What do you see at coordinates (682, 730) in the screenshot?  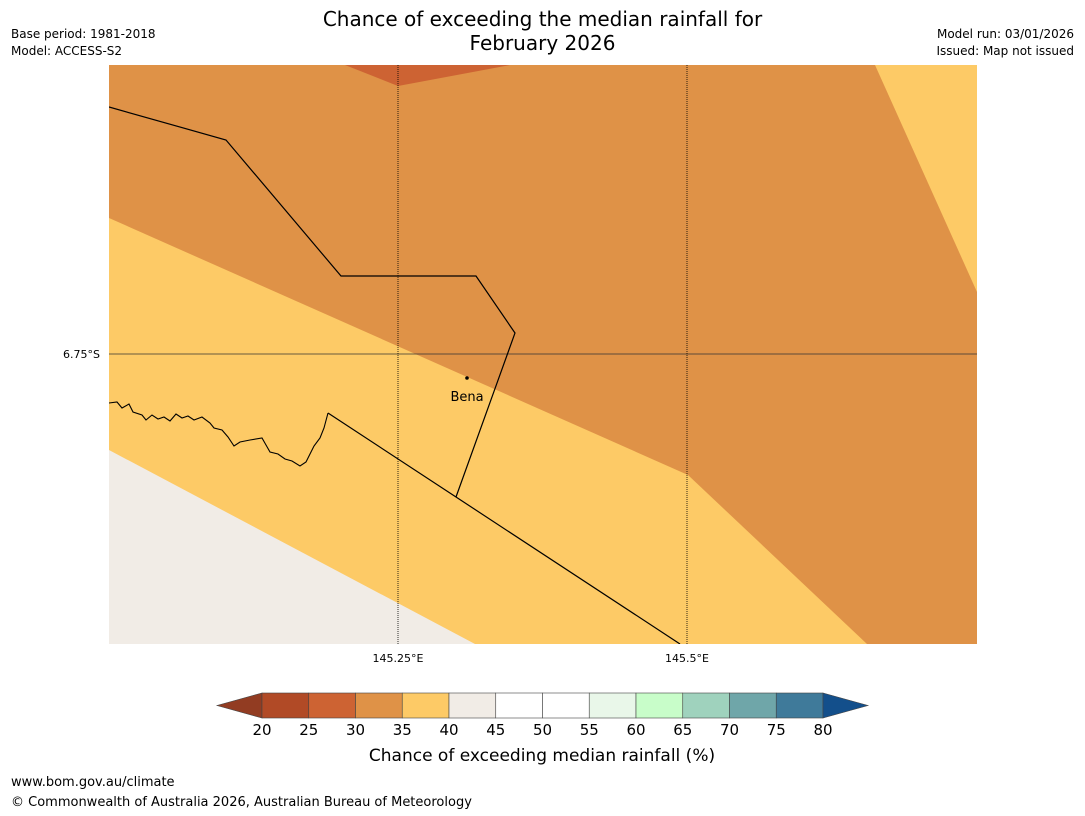 I see `colorbar-tick-65: 65` at bounding box center [682, 730].